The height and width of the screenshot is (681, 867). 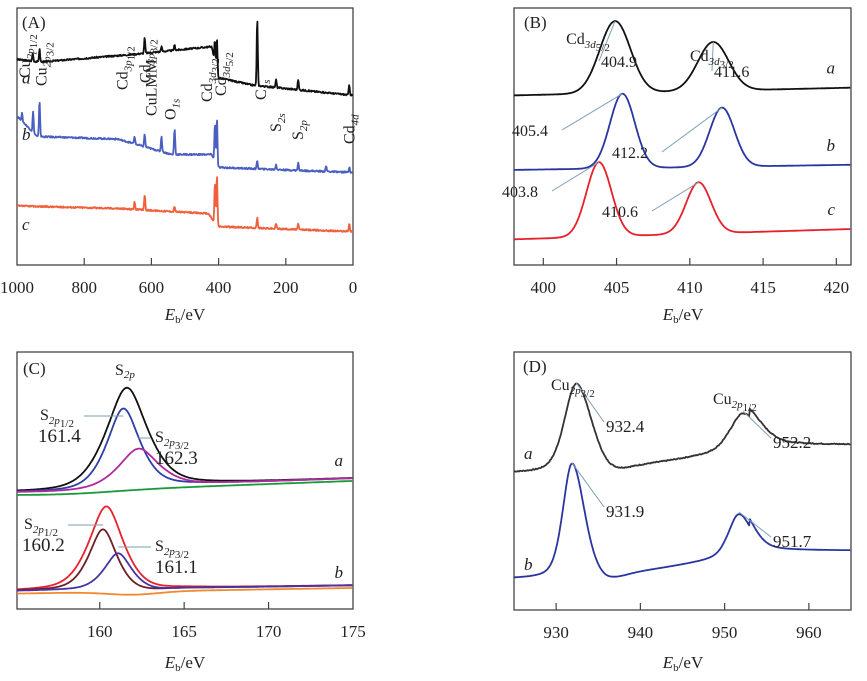 I want to click on panel-d-xtick-label: 950, so click(x=725, y=632).